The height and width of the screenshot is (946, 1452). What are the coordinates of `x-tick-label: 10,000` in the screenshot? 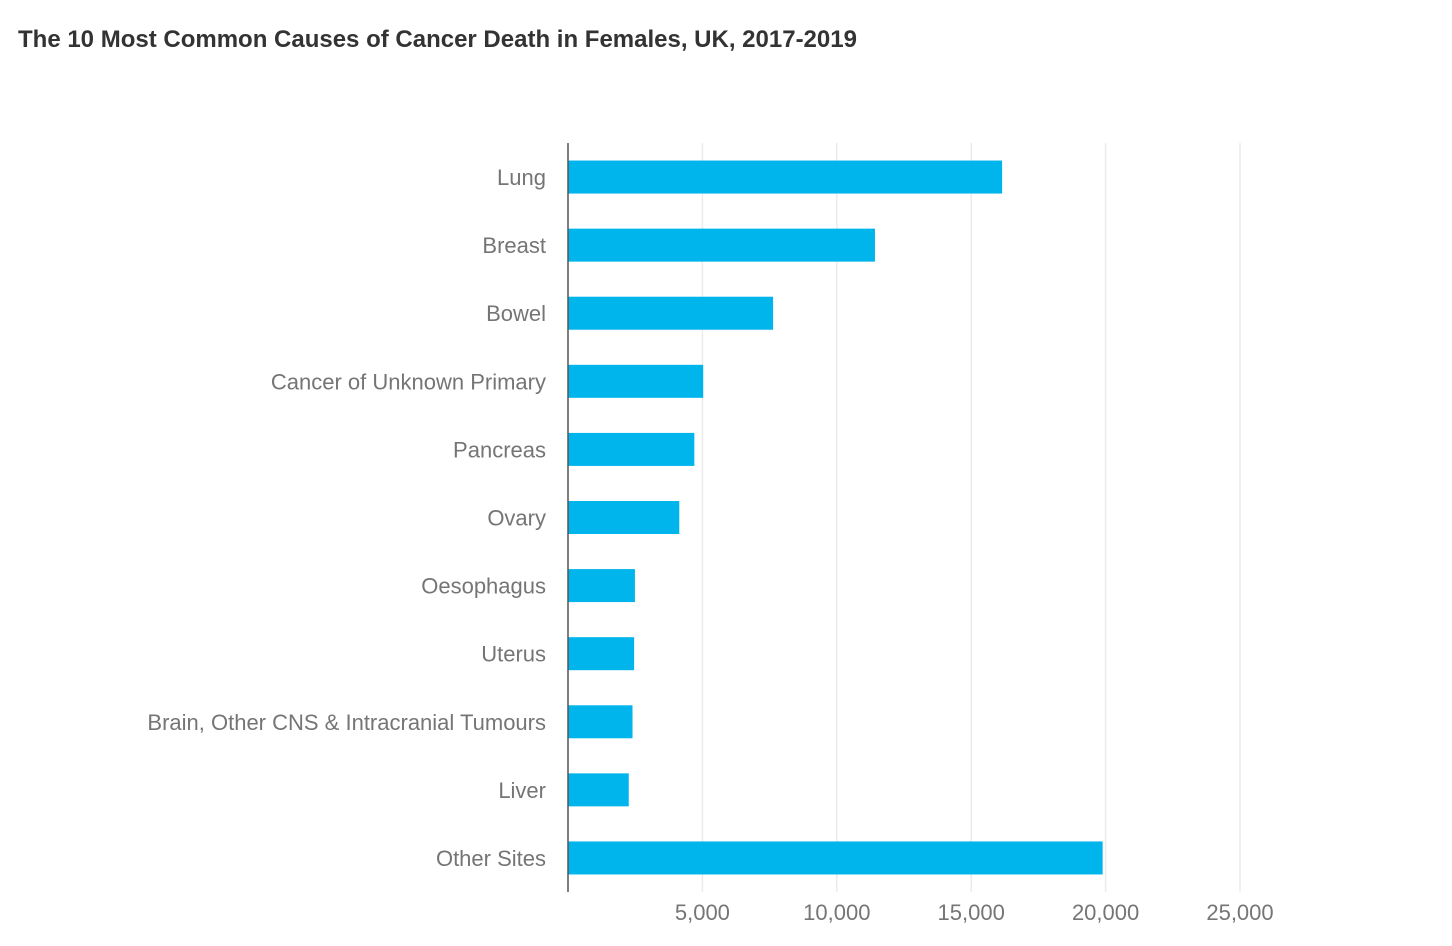 It's located at (836, 912).